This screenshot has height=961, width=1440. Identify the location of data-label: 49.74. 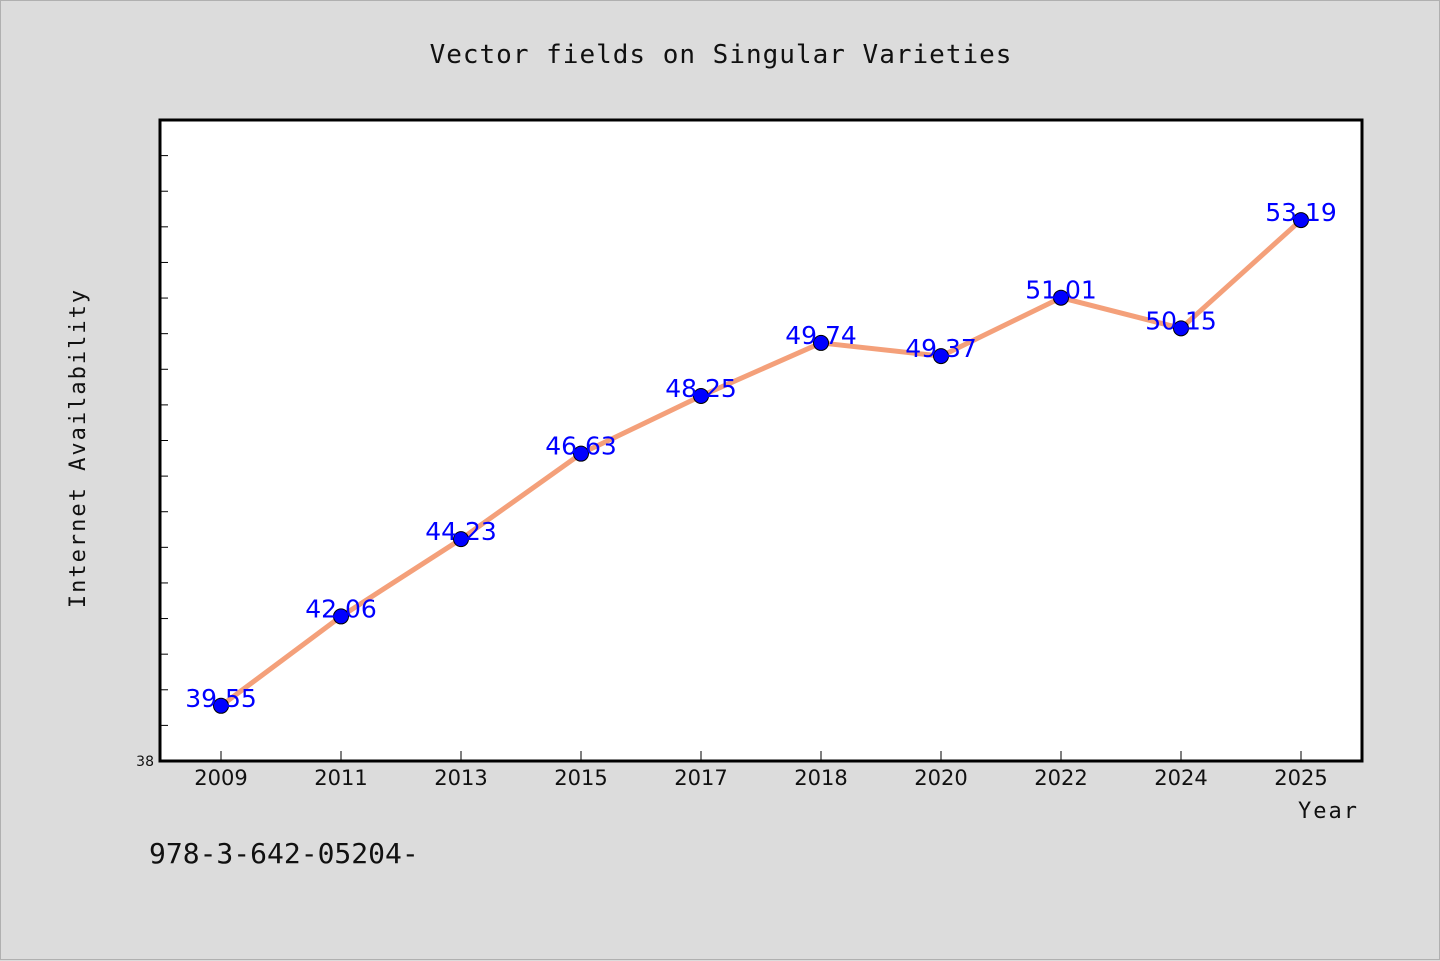
(821, 335).